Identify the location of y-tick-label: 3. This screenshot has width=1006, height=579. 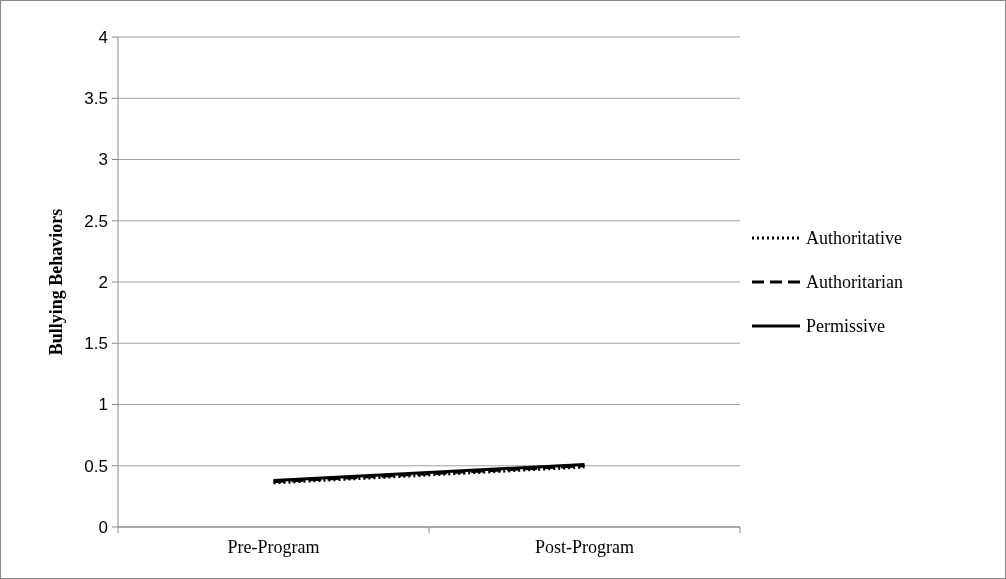
(103, 160).